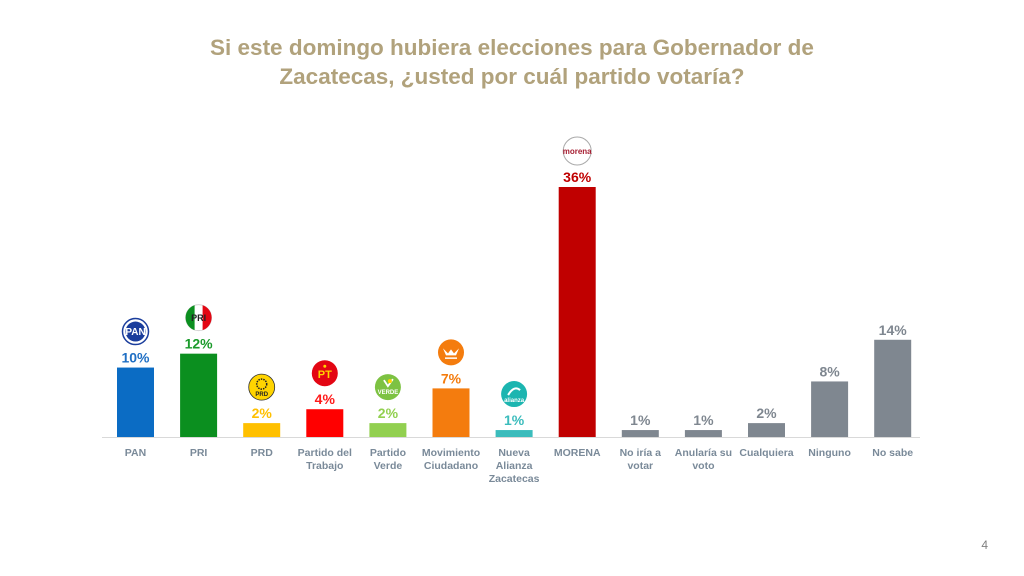 The width and height of the screenshot is (1024, 576). I want to click on category-label: Ninguno, so click(829, 453).